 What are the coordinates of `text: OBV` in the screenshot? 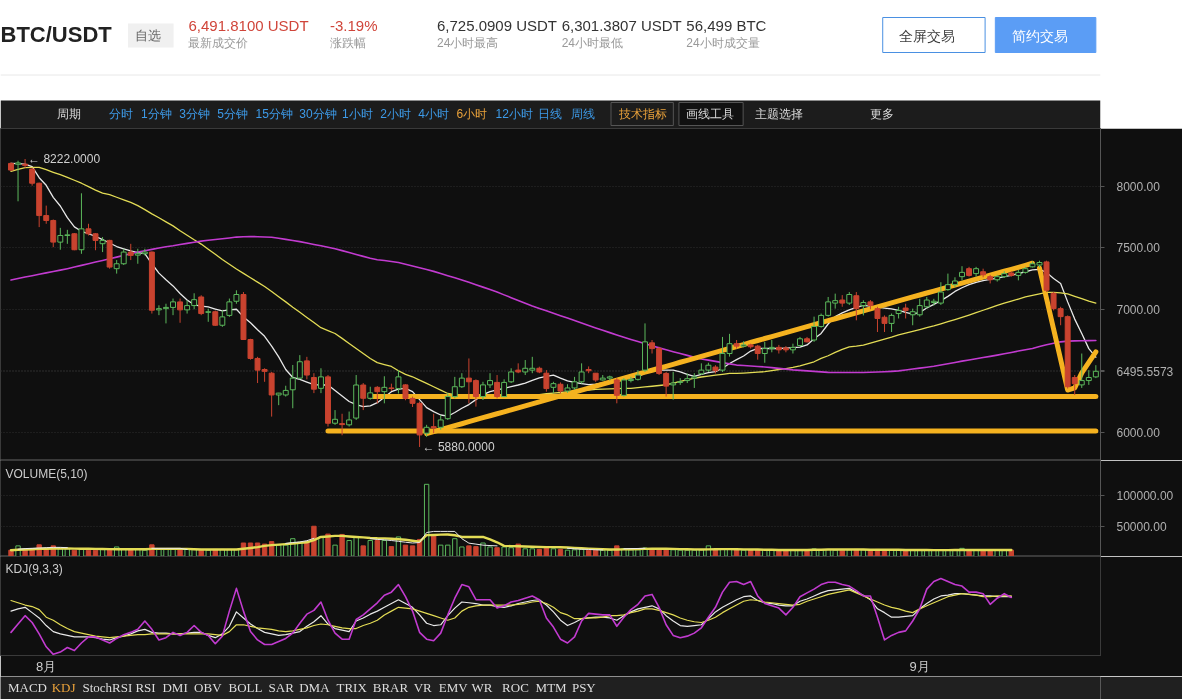 It's located at (208, 687).